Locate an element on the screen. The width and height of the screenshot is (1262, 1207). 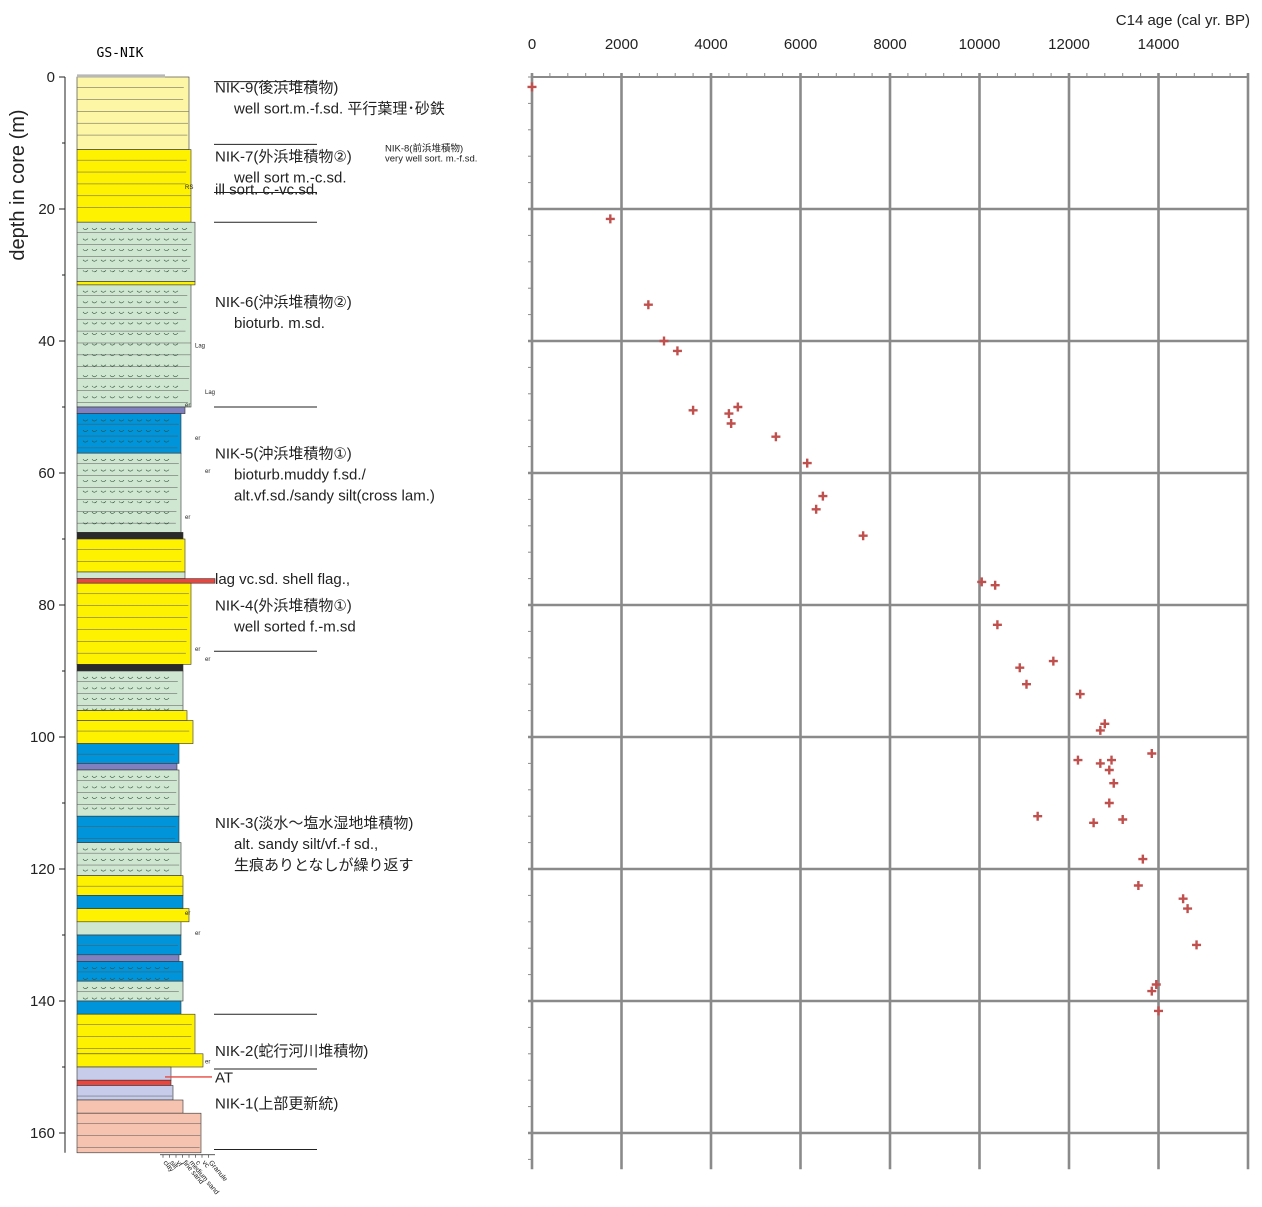
depth-tick-label: 140 is located at coordinates (42, 1001).